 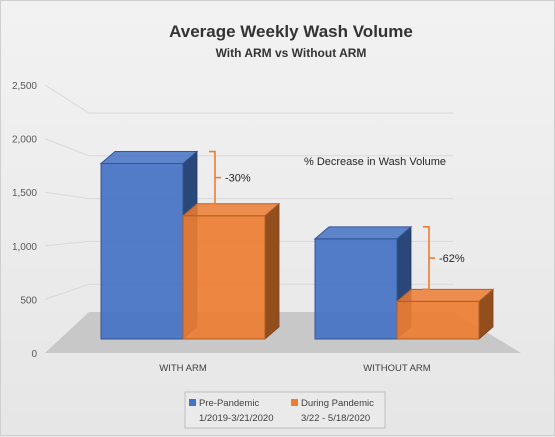 I want to click on y-tick-label: 500, so click(x=28, y=300).